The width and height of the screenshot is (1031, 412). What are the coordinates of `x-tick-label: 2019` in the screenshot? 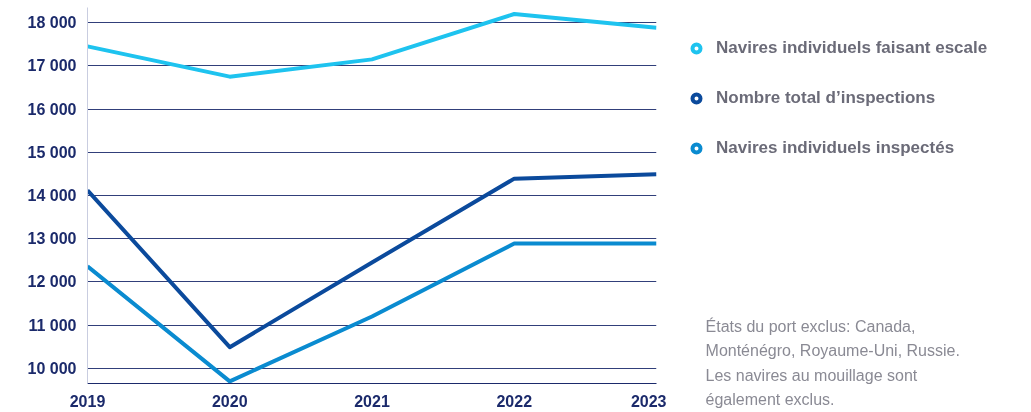 It's located at (87, 401).